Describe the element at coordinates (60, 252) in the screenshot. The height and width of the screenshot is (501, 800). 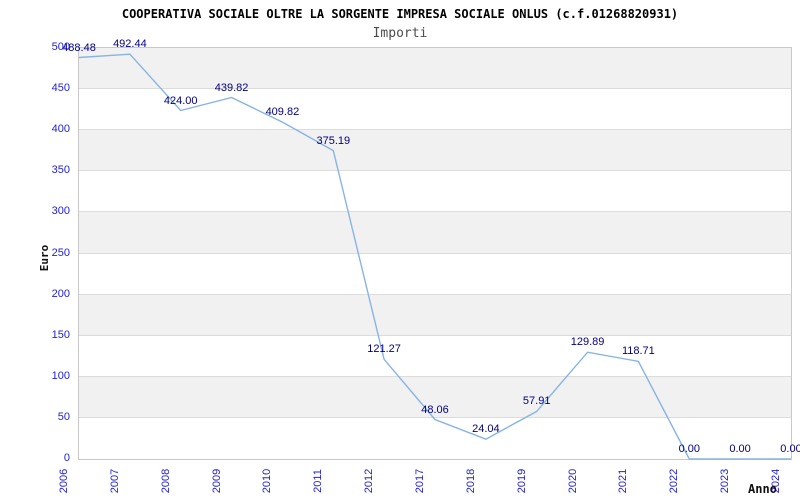
I see `y-tick-label: 250` at that location.